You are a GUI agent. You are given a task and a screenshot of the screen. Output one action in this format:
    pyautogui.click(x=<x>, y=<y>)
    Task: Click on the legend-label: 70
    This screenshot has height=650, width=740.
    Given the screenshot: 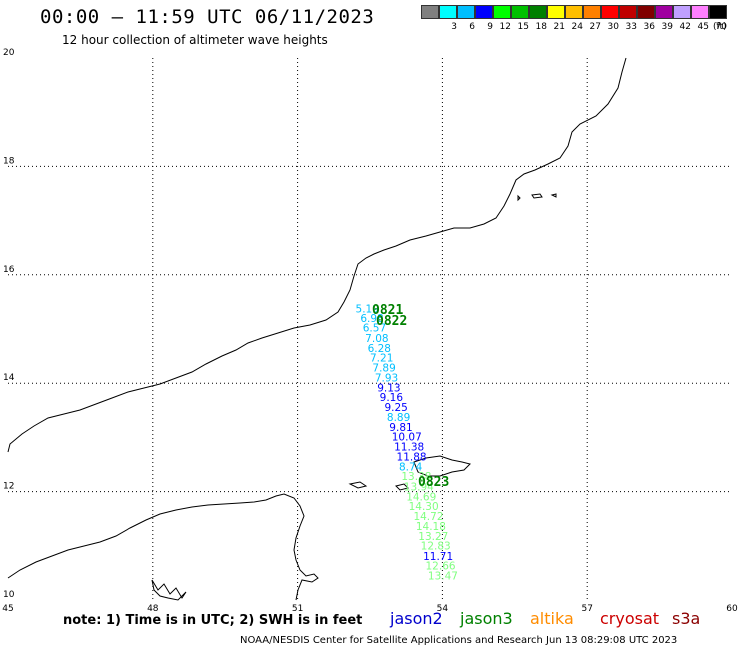 What is the action you would take?
    pyautogui.click(x=721, y=27)
    